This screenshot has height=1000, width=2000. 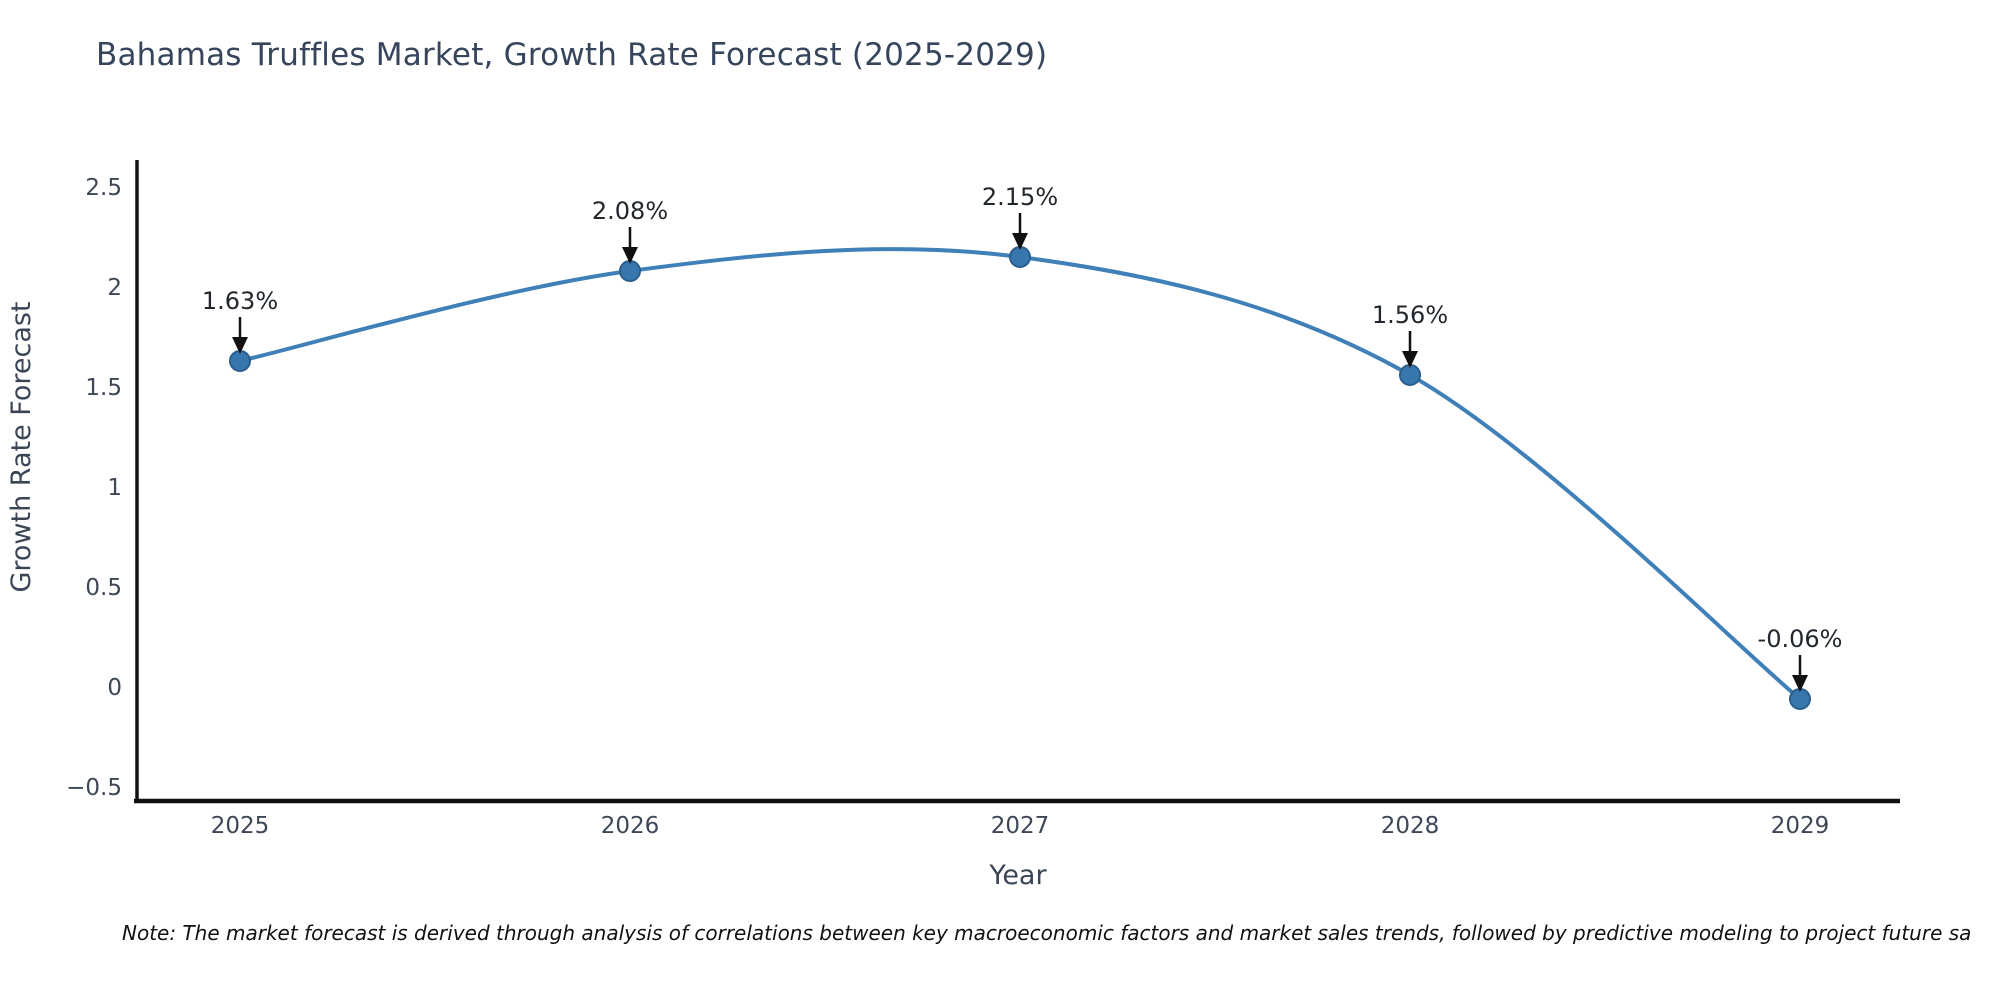 What do you see at coordinates (114, 288) in the screenshot?
I see `y-tick-label: 2` at bounding box center [114, 288].